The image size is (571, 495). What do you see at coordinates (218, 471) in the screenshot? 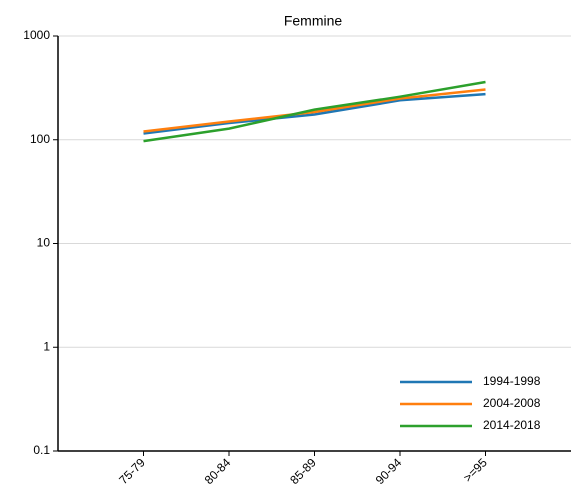
I see `x-tick-label: 80-84` at bounding box center [218, 471].